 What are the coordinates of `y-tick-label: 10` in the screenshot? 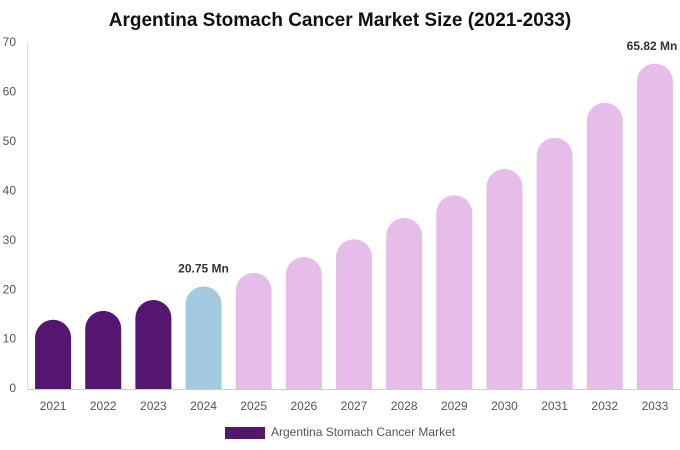 It's located at (10, 339).